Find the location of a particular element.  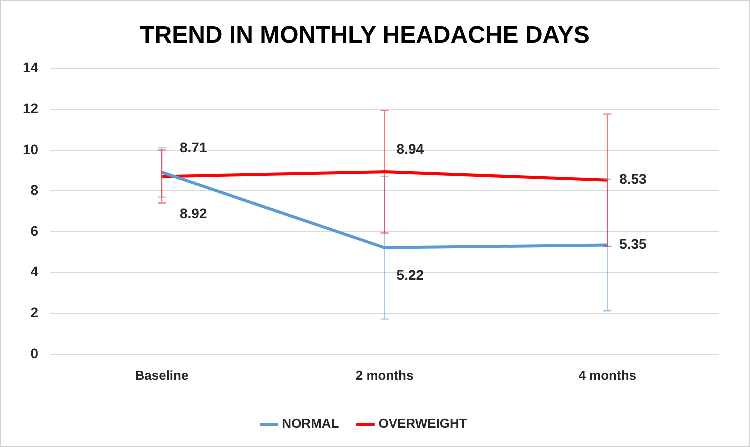

data-label: 5.35 is located at coordinates (634, 244).